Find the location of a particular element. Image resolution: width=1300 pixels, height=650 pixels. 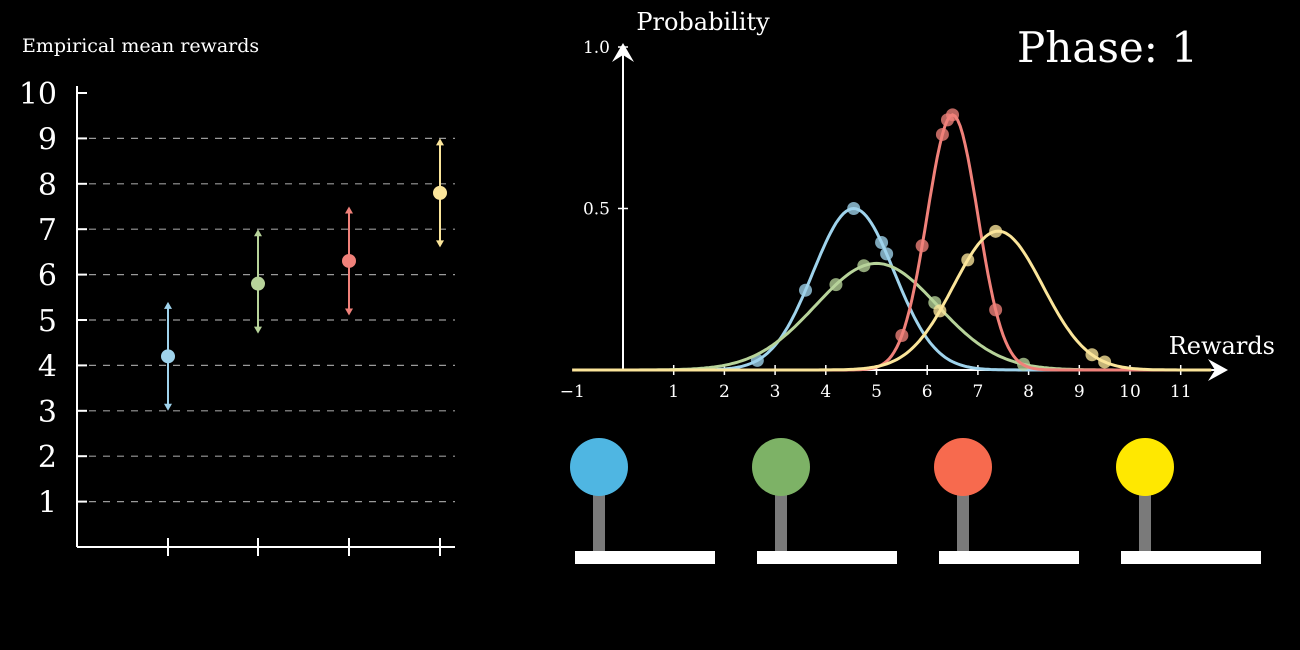

left-chart-title: Empirical mean rewards is located at coordinates (140, 46).